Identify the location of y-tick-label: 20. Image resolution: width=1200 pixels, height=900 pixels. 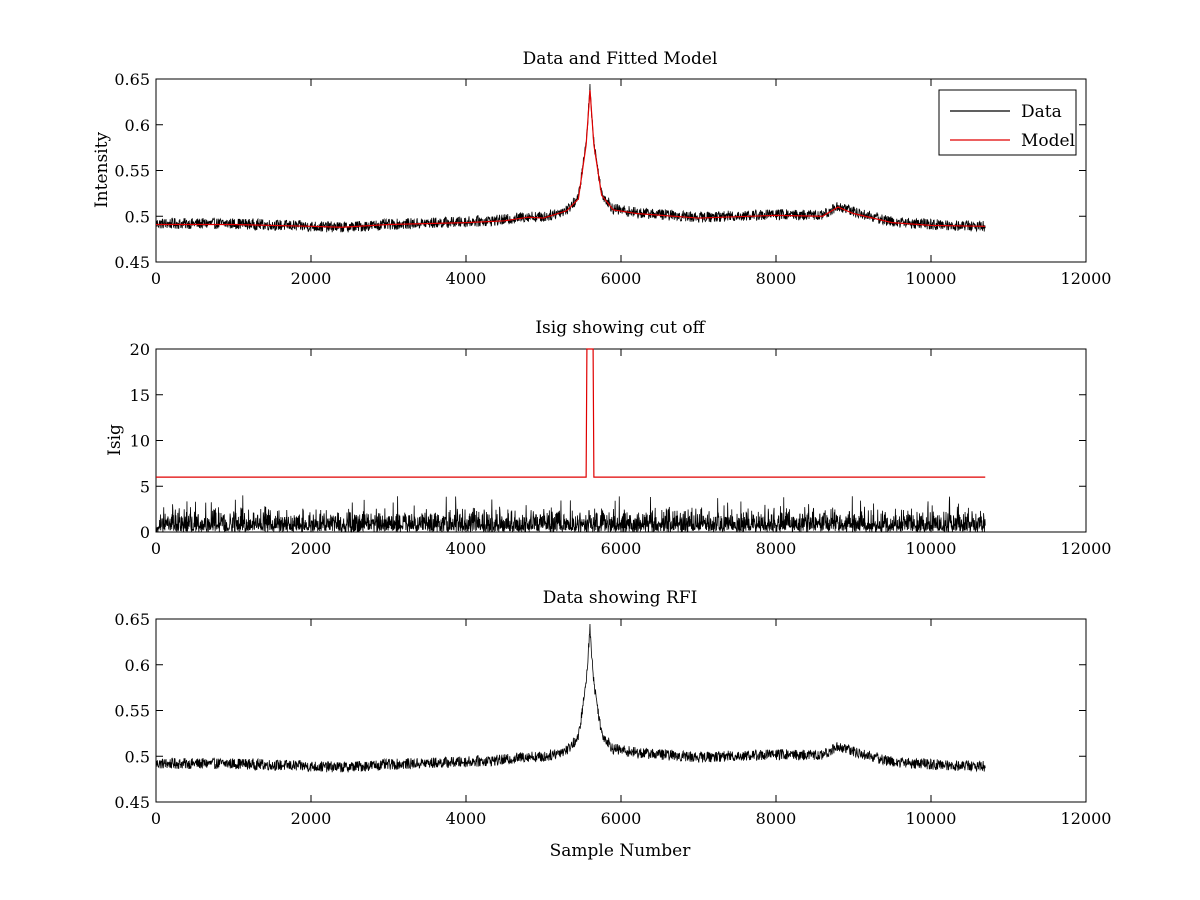
(140, 349).